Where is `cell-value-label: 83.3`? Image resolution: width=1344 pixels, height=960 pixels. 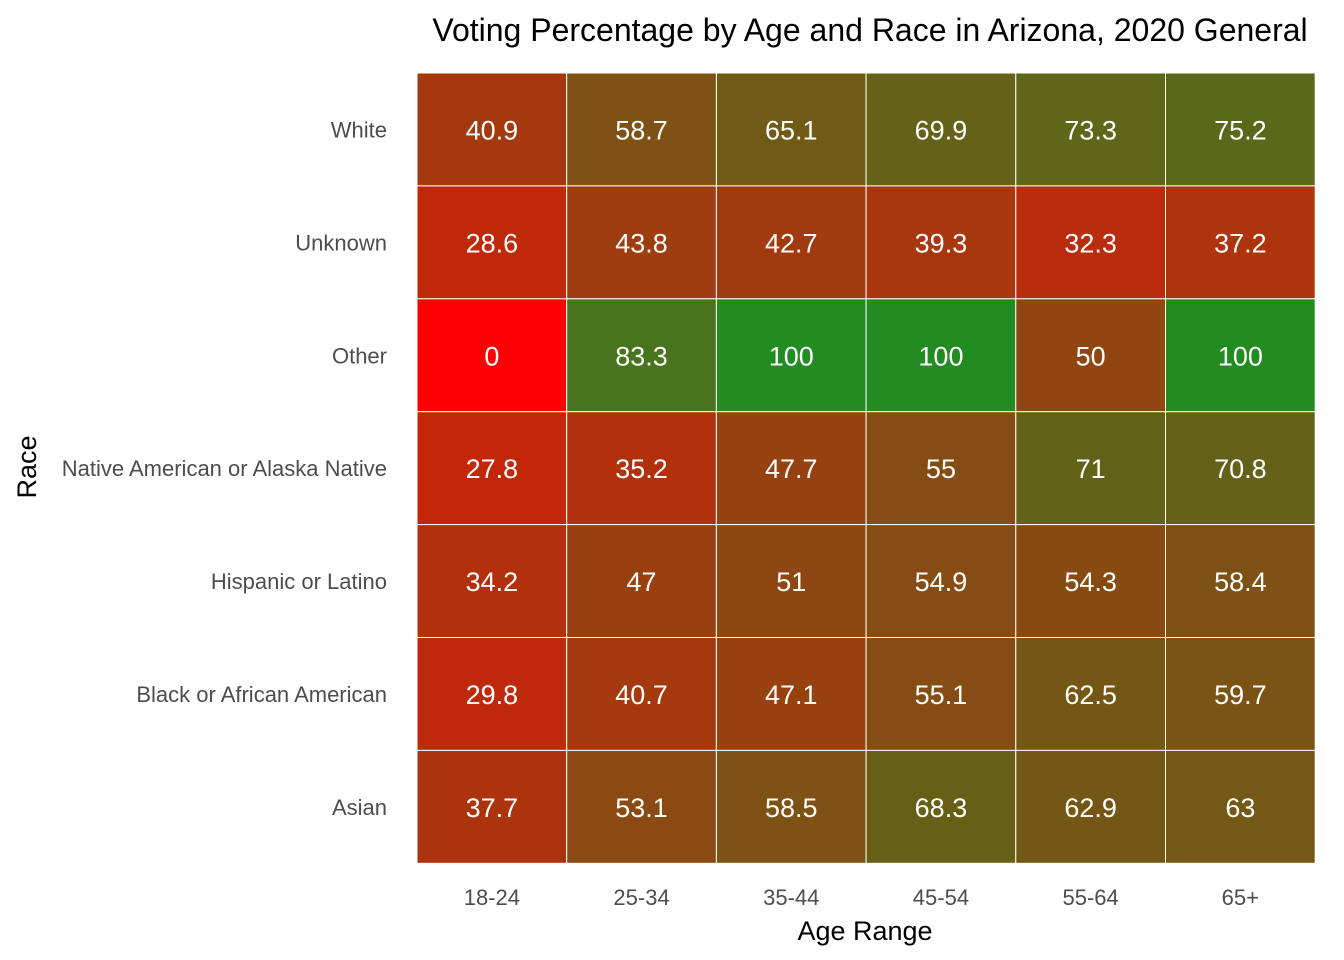
cell-value-label: 83.3 is located at coordinates (641, 356).